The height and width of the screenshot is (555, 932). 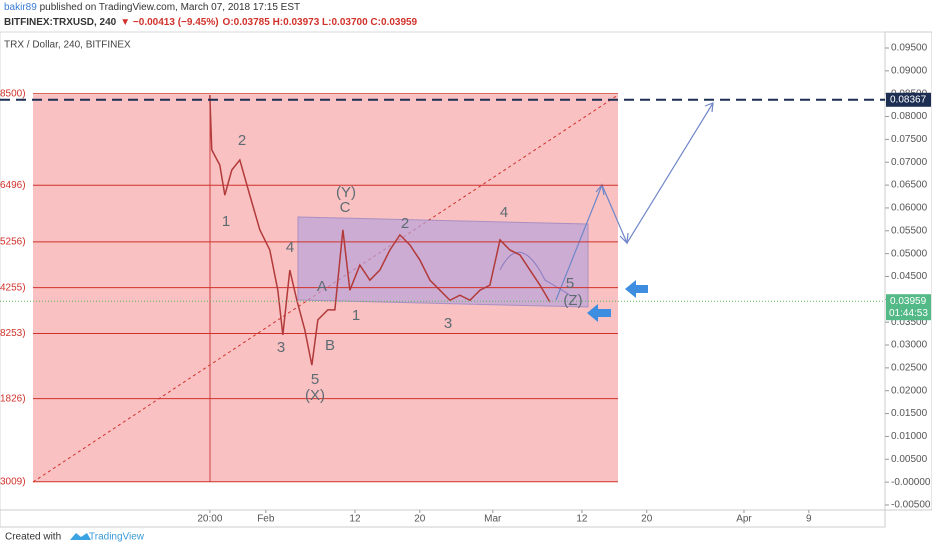 I want to click on countdown: 01:44:53, so click(x=908, y=313).